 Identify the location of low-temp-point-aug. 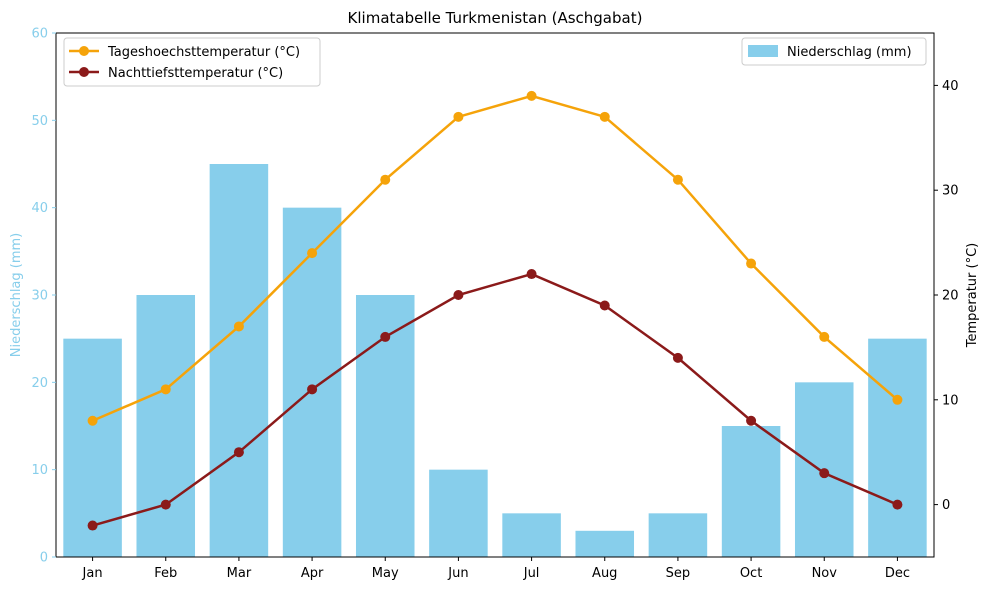
(604, 305).